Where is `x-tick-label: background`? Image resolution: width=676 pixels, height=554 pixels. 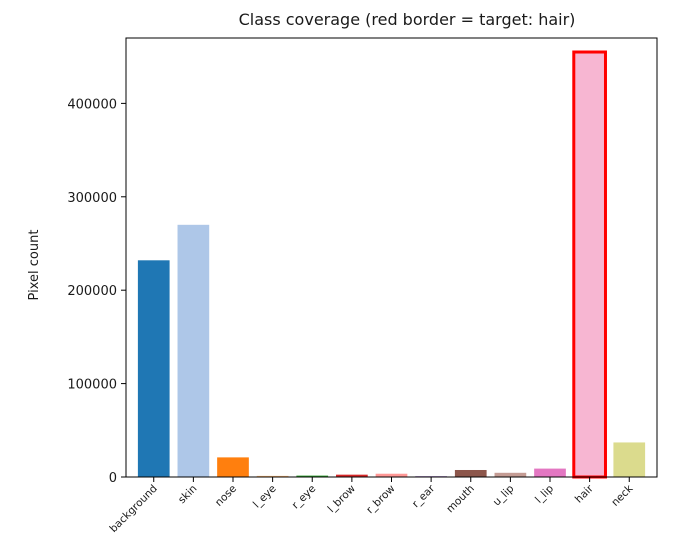 x-tick-label: background is located at coordinates (133, 509).